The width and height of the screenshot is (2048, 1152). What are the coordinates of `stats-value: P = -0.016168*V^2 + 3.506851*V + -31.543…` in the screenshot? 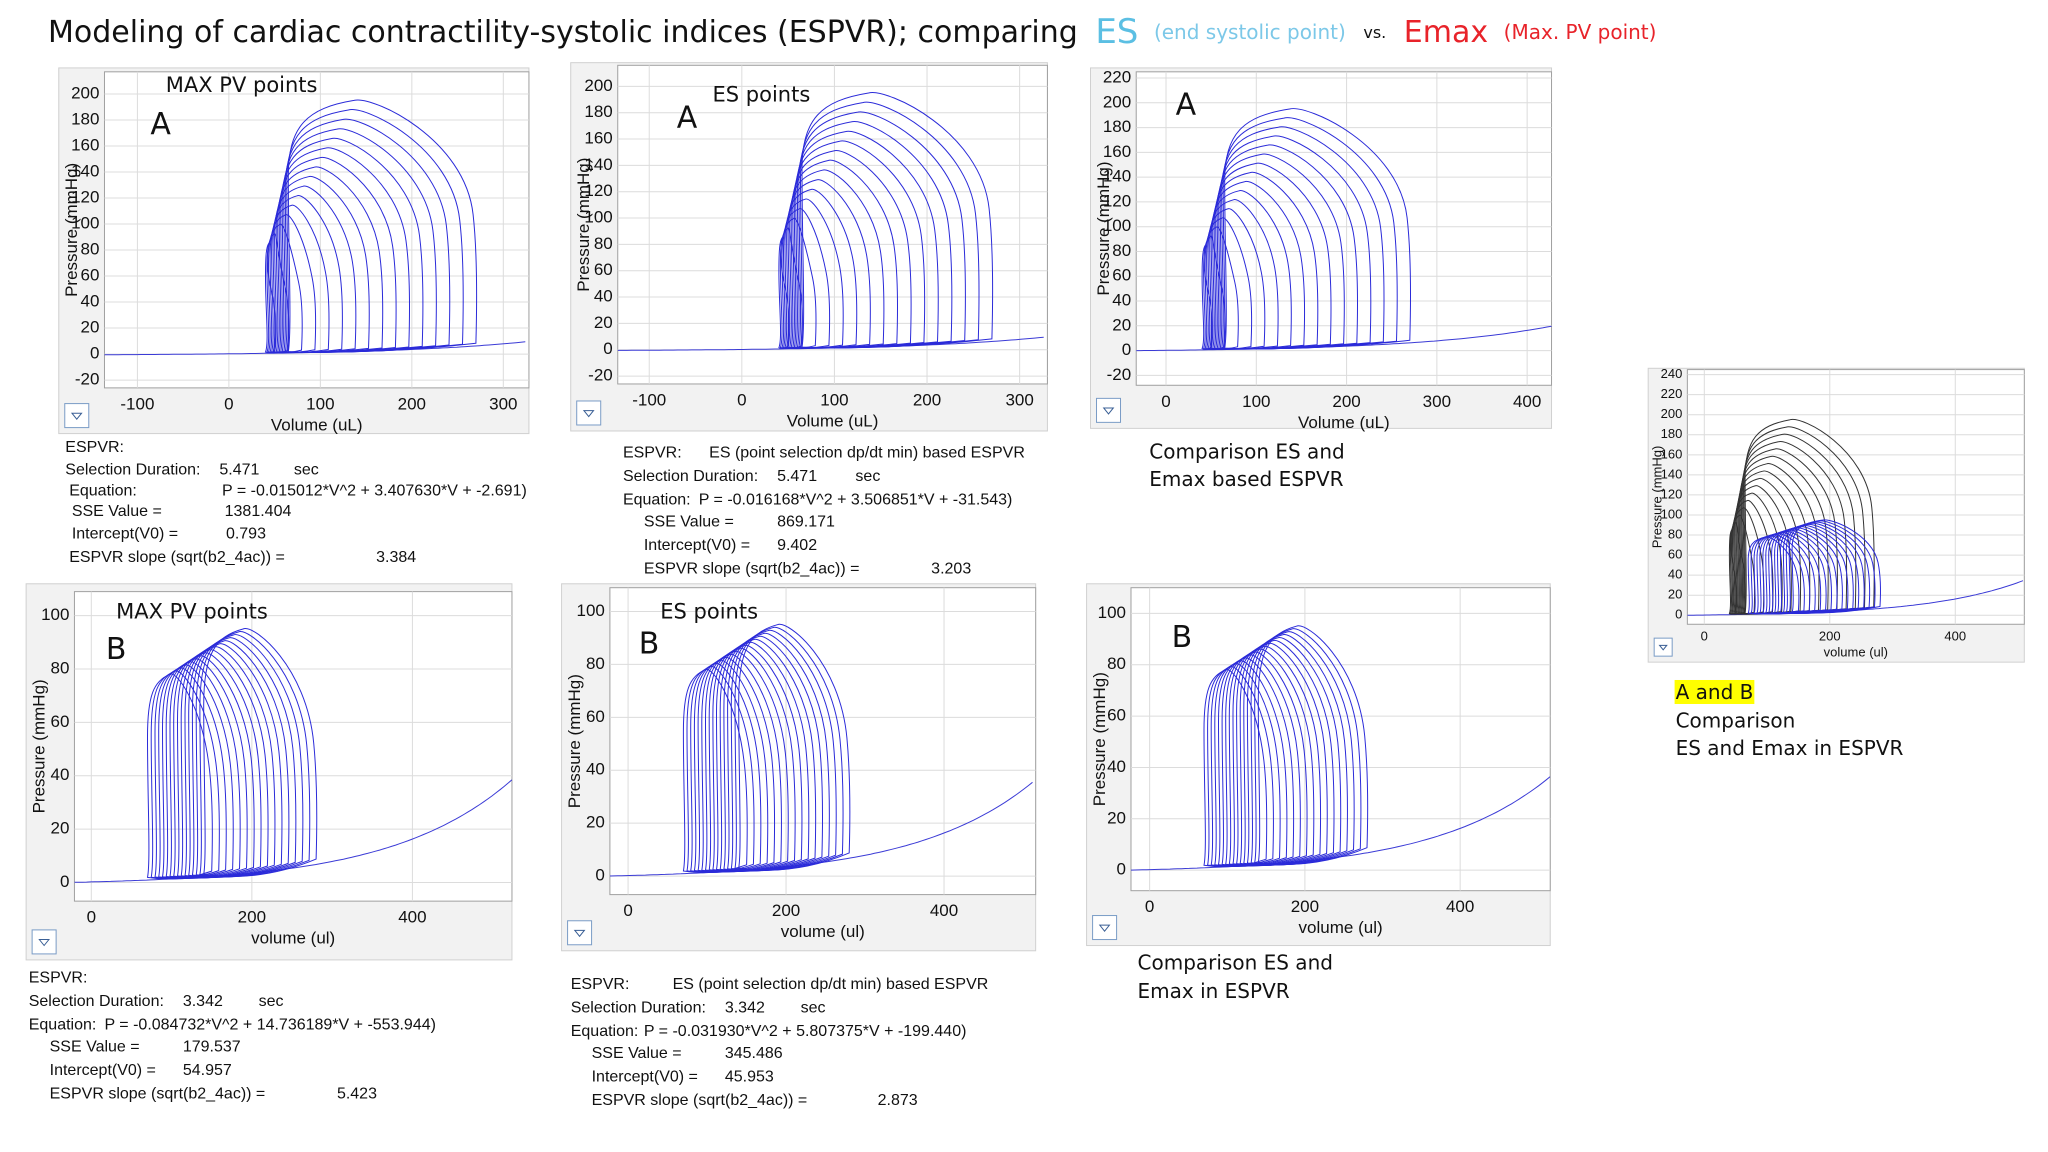 It's located at (856, 499).